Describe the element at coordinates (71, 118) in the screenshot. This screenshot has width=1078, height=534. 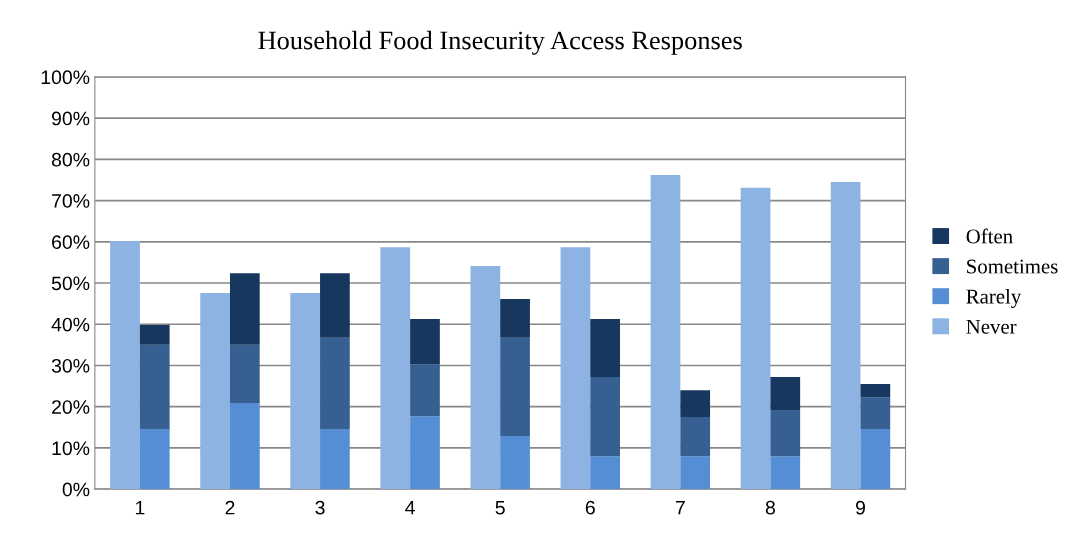
I see `y-tick-label: 90%` at that location.